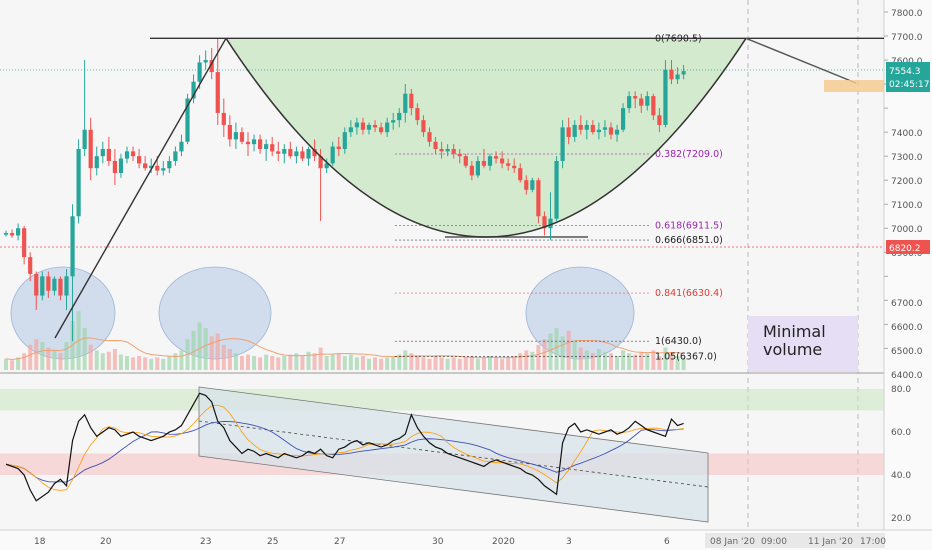 The image size is (932, 550). I want to click on grid-layer, so click(803, 265).